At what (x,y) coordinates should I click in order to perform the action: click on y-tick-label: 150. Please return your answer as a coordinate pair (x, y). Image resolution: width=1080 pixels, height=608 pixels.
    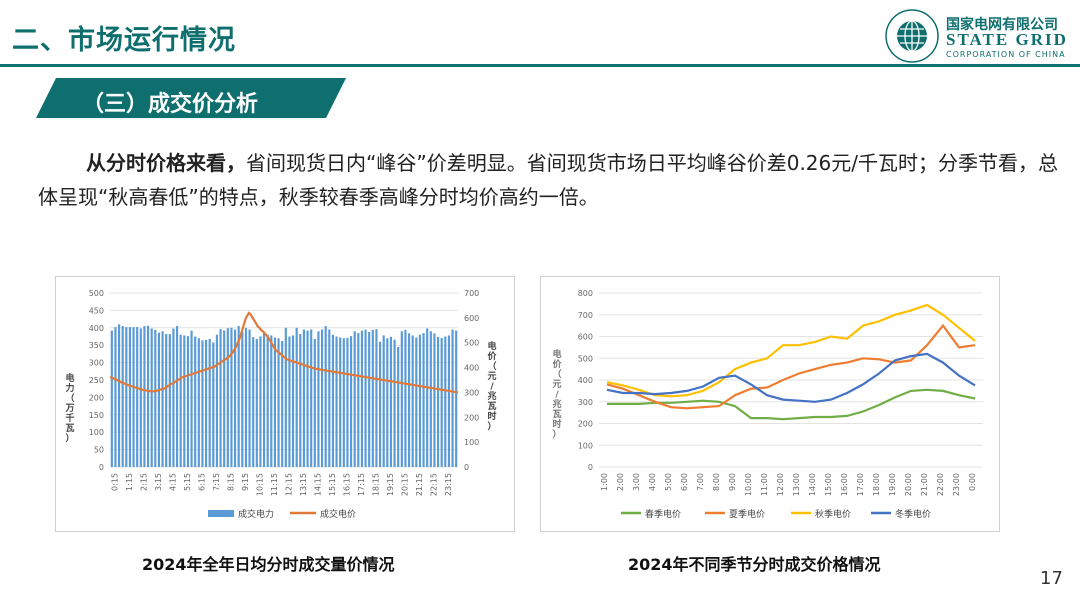
    Looking at the image, I should click on (96, 415).